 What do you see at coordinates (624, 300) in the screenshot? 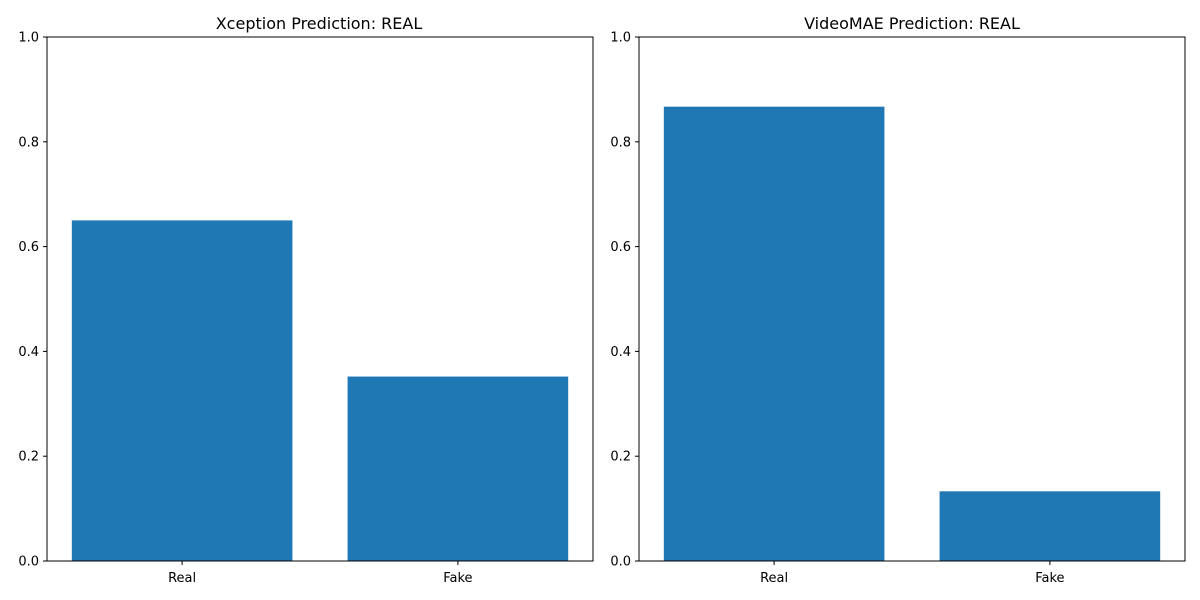
I see `y-axis-ticks-videomae: 0.0 0.2 0.4 0.6 0.8 1.0` at bounding box center [624, 300].